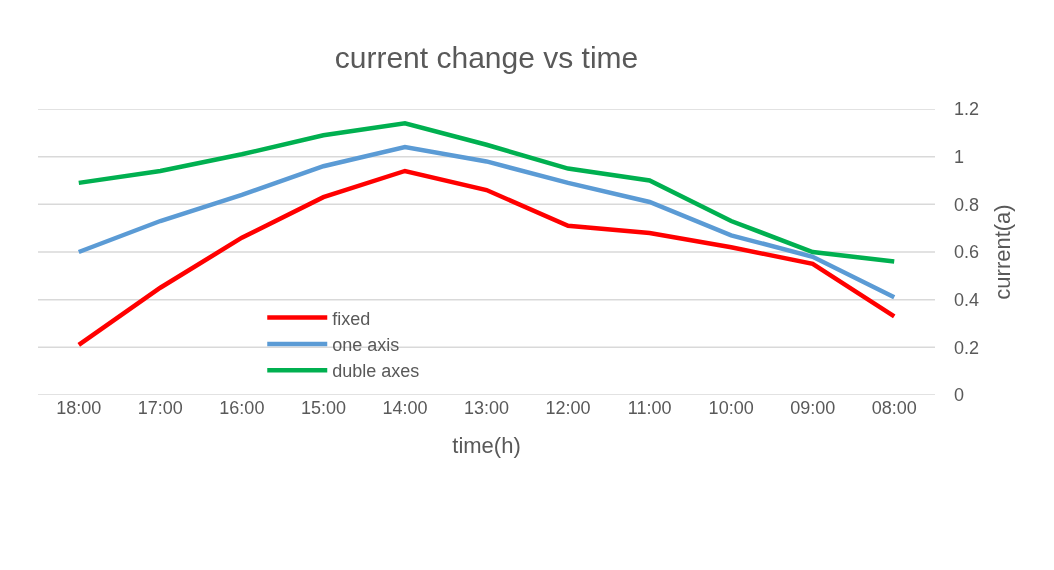  I want to click on x-axis-title: time(h), so click(486, 445).